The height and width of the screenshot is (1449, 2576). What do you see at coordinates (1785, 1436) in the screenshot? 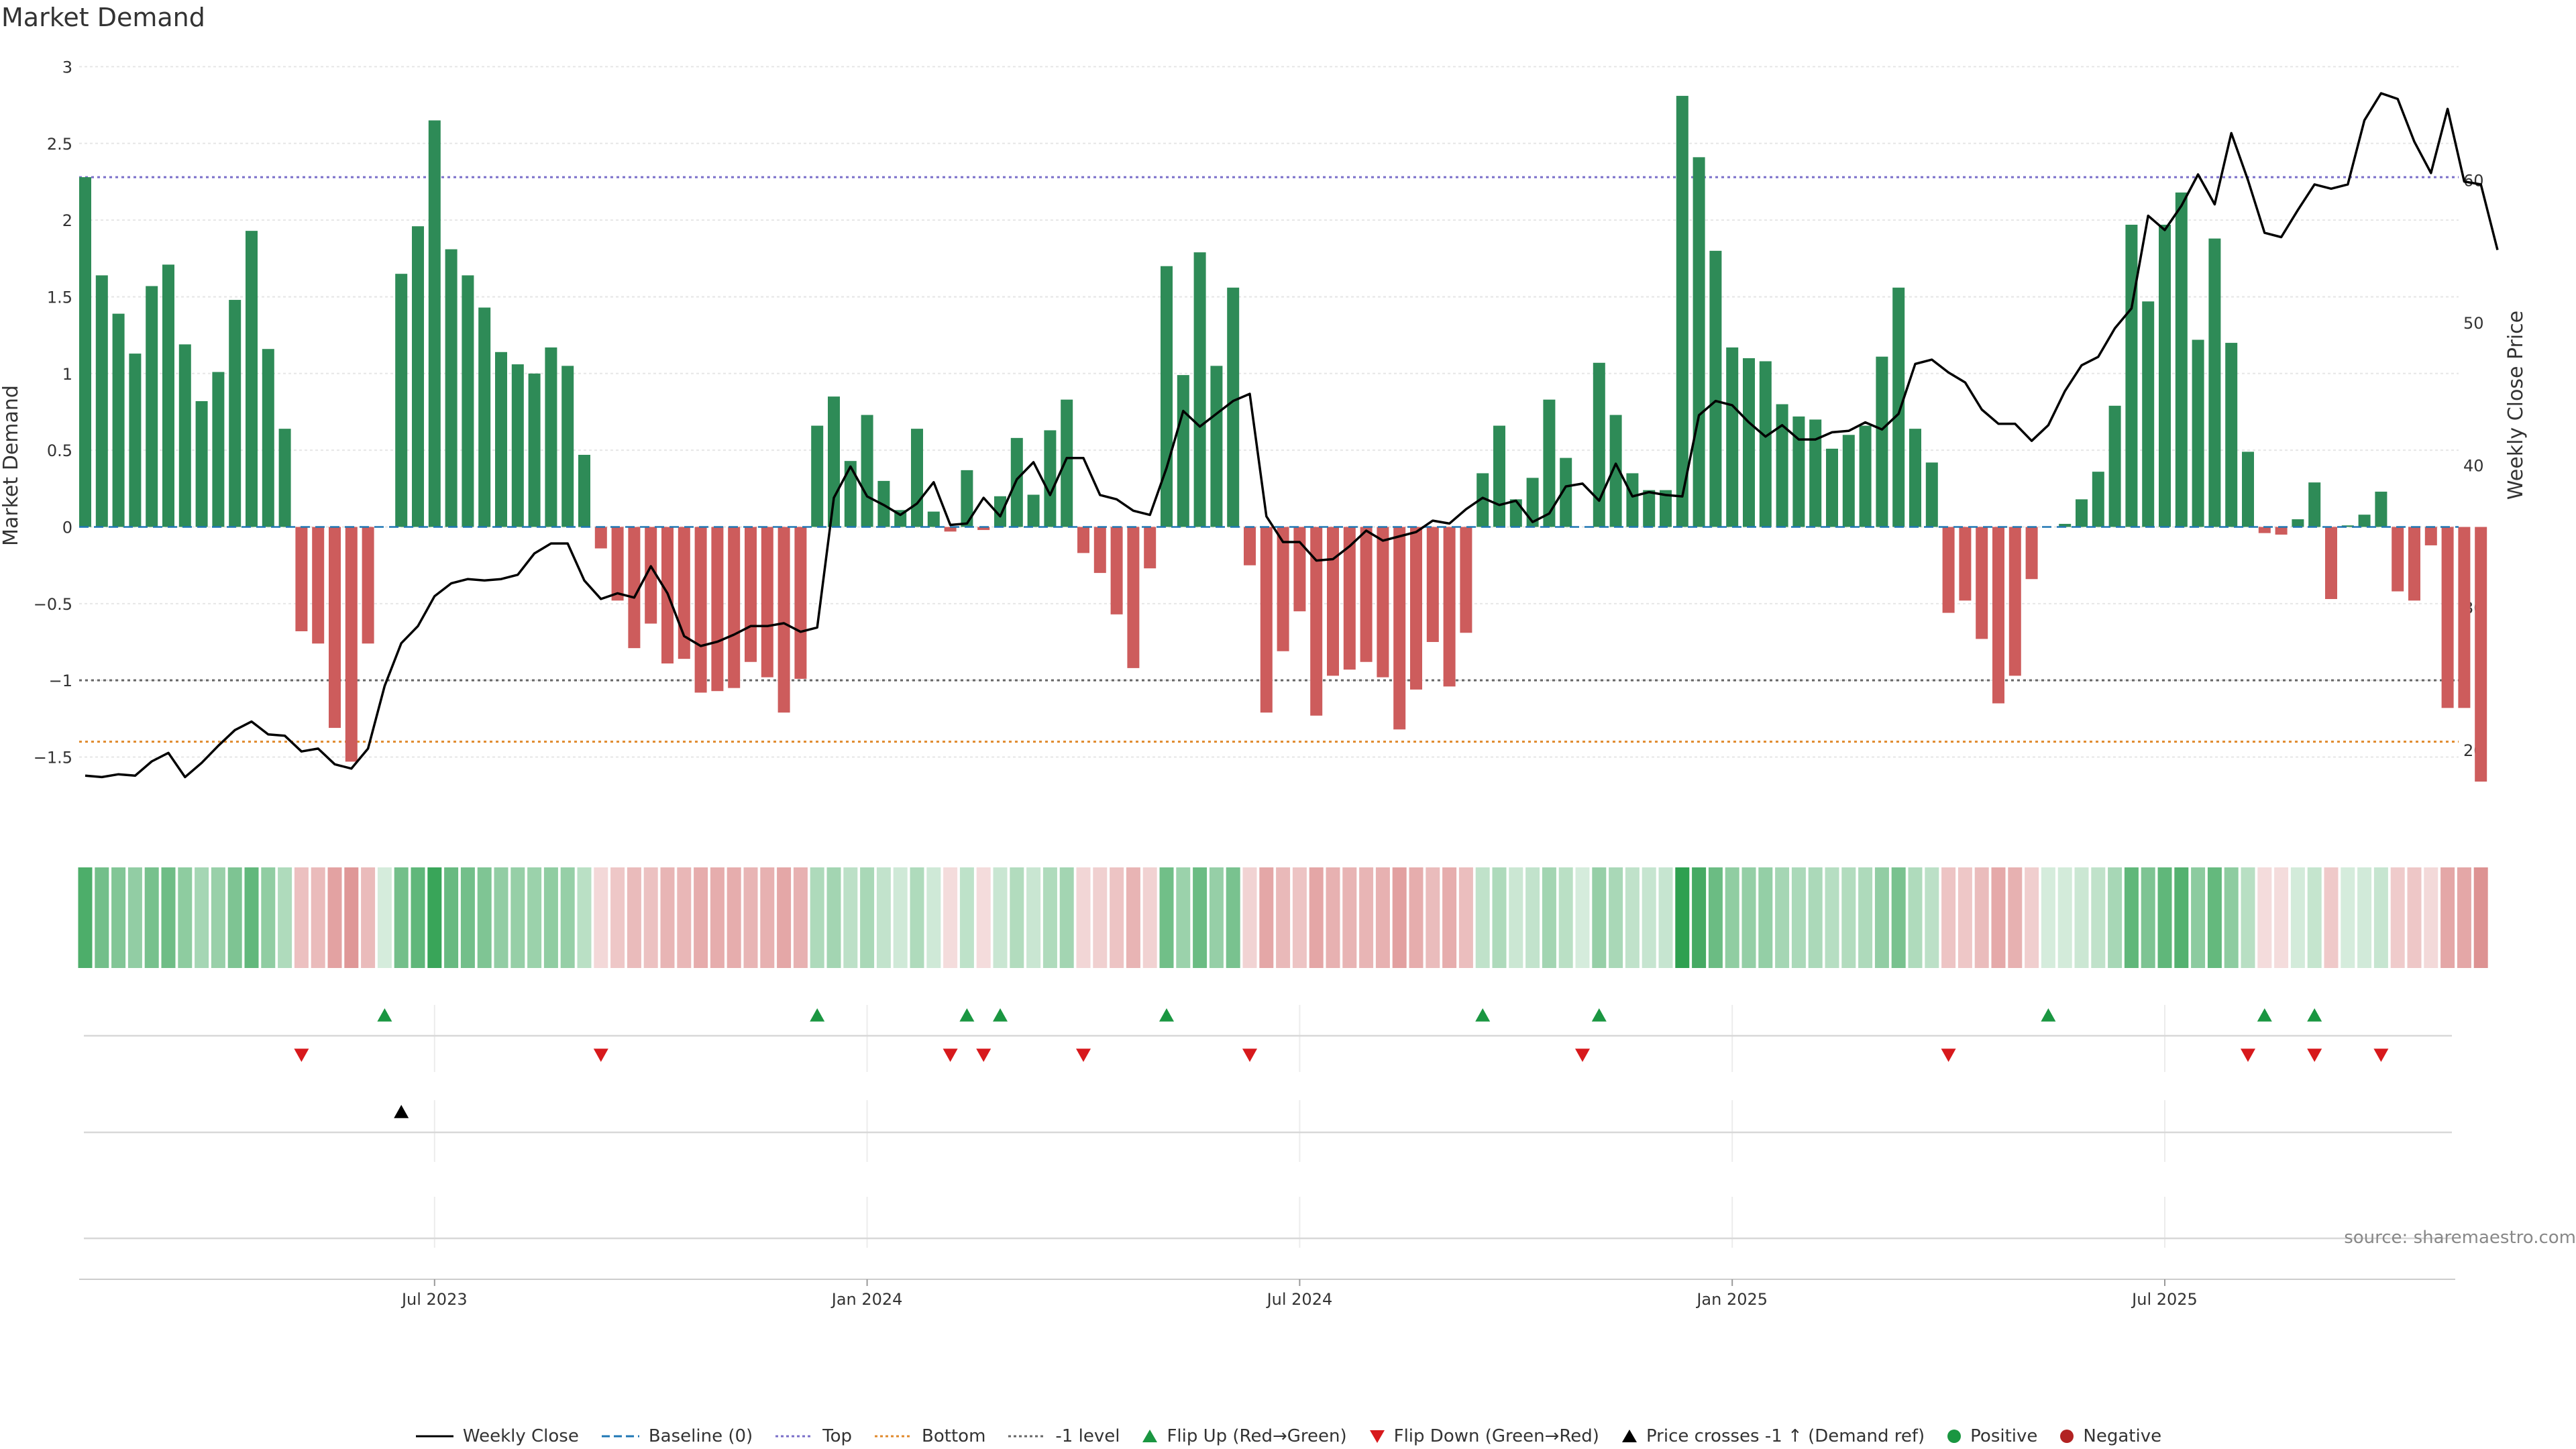
I see `legend-label: Price crosses -1 ↑ (Demand ref)` at bounding box center [1785, 1436].